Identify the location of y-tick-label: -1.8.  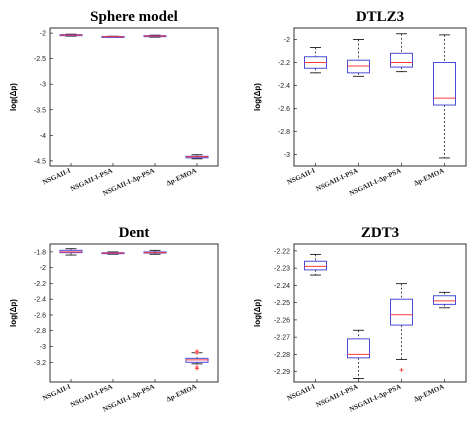
(40, 252).